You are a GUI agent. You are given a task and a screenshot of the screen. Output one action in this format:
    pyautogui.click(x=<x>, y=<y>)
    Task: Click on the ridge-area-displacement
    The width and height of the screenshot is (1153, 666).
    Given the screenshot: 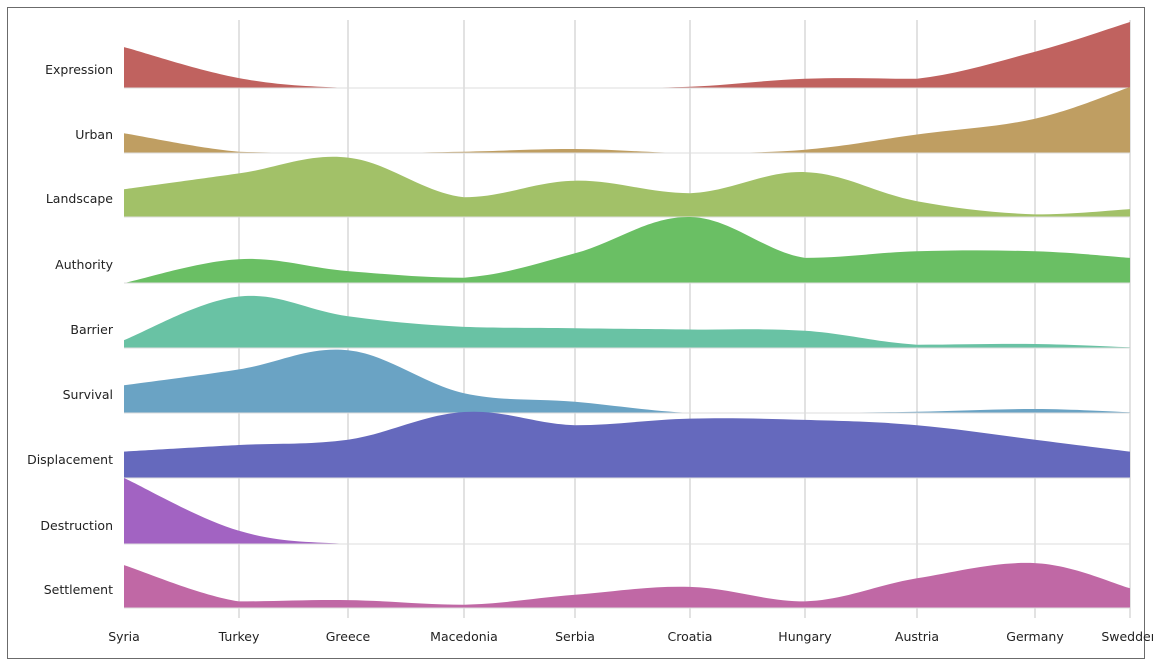 What is the action you would take?
    pyautogui.click(x=627, y=444)
    